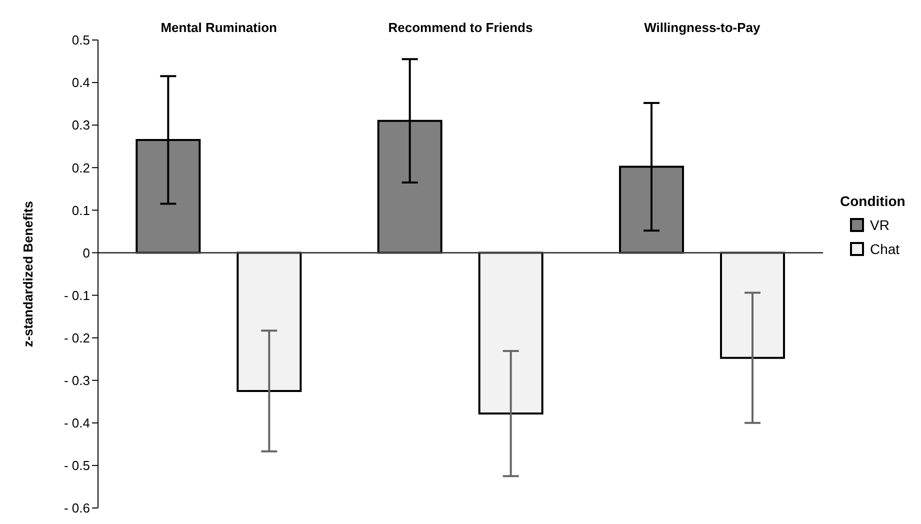 This screenshot has width=921, height=524. I want to click on y-tick-label: 0.2, so click(81, 168).